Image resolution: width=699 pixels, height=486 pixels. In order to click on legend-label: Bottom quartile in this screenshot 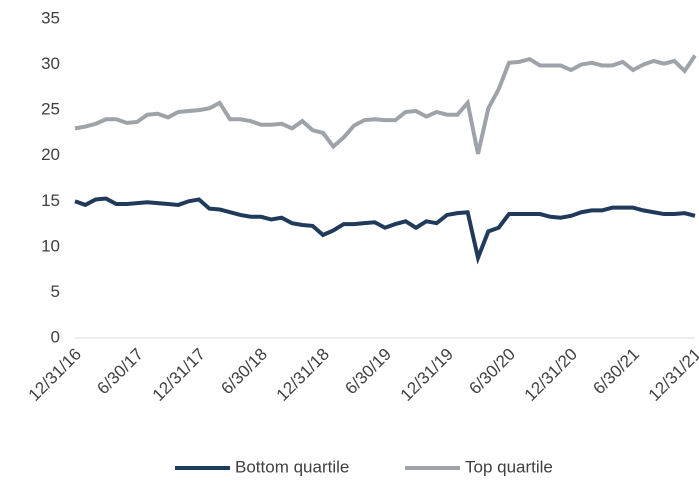, I will do `click(292, 466)`.